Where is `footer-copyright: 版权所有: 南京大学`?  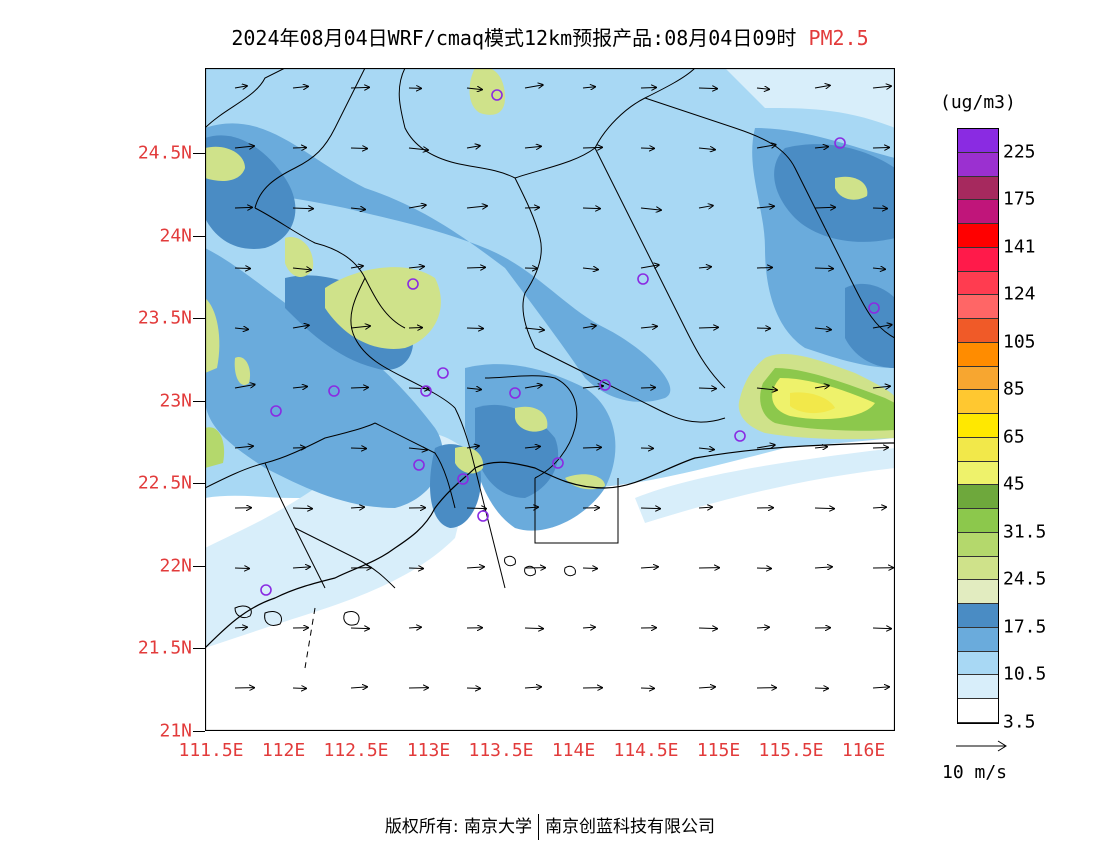
footer-copyright: 版权所有: 南京大学 is located at coordinates (458, 827).